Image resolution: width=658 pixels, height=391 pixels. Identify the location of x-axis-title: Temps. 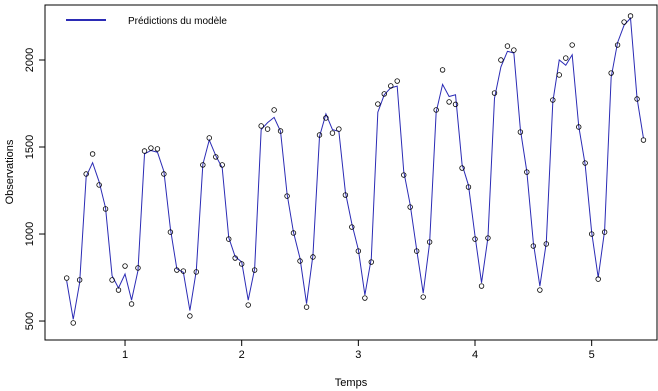
(351, 383).